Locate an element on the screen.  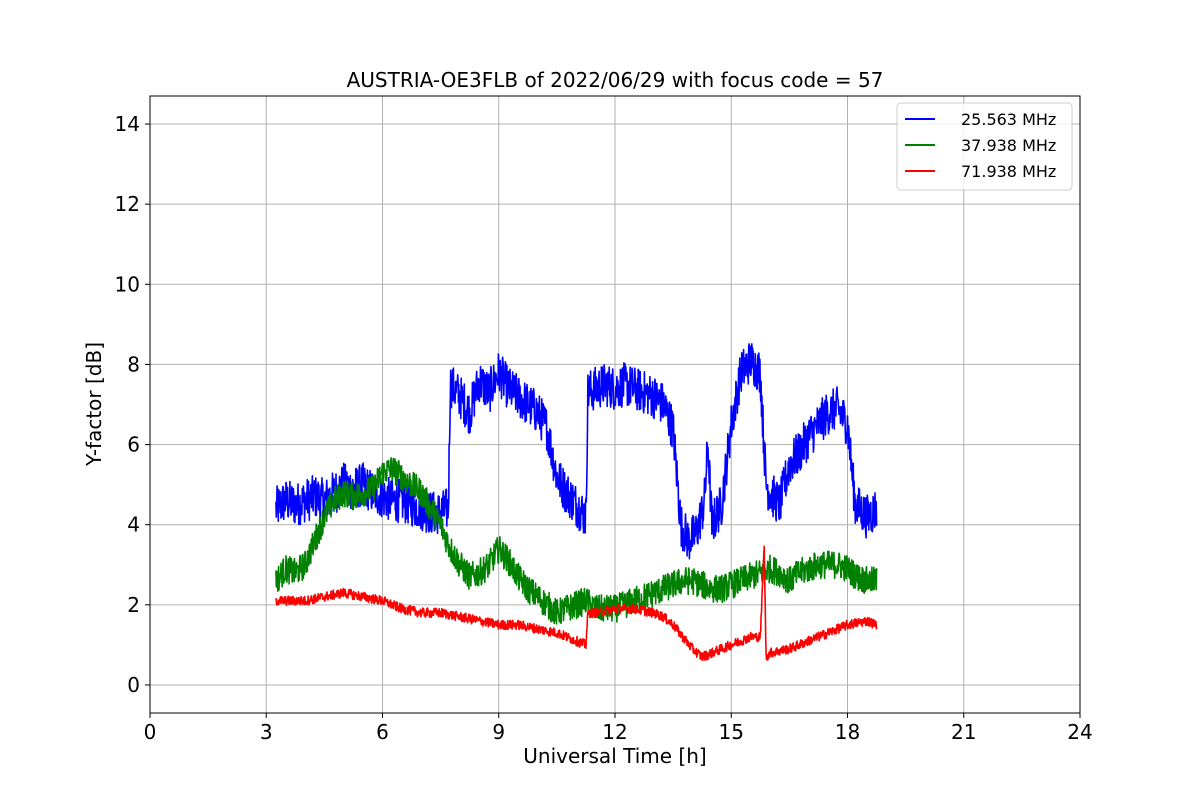
x-tick-label: 15 is located at coordinates (731, 732).